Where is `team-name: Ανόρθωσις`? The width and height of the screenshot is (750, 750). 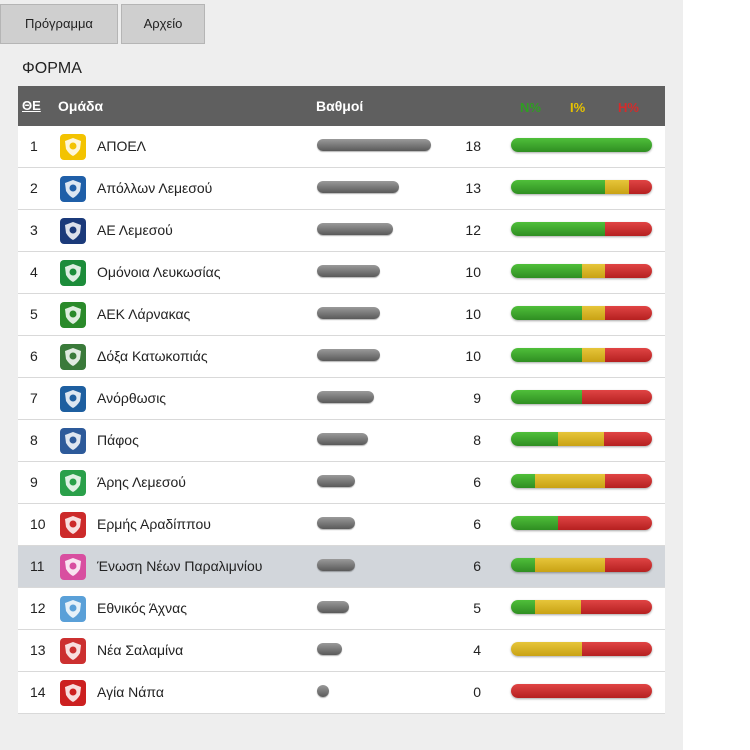 team-name: Ανόρθωσις is located at coordinates (132, 398).